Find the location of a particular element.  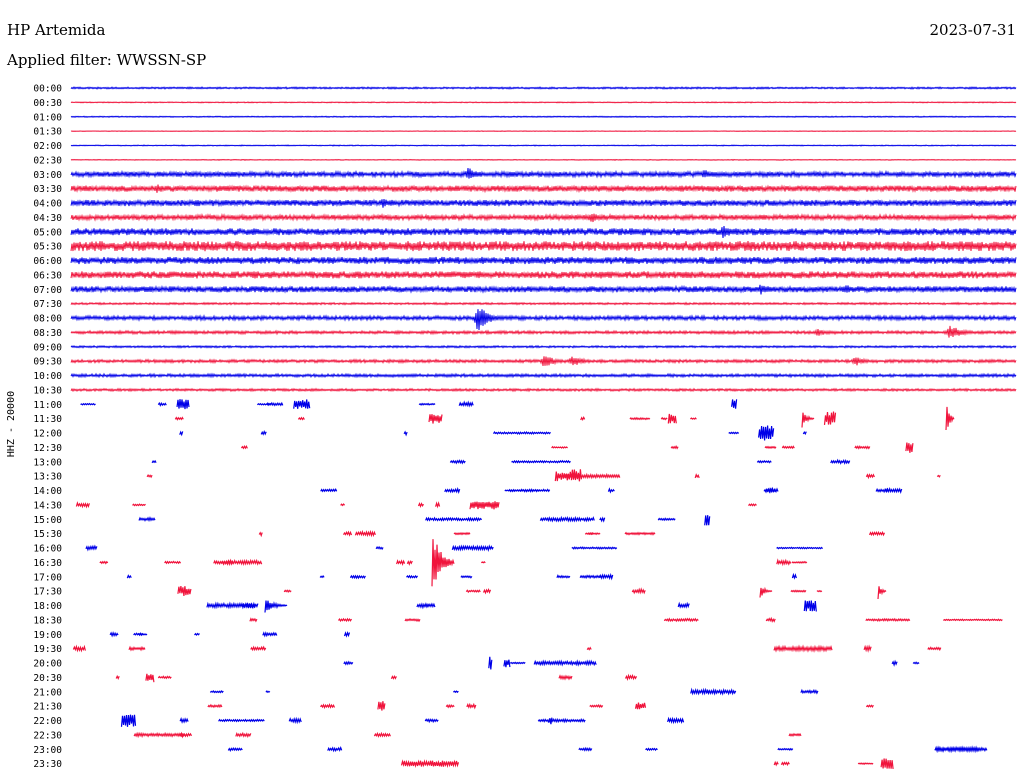

time-tick-label: 08:00 is located at coordinates (47, 319).